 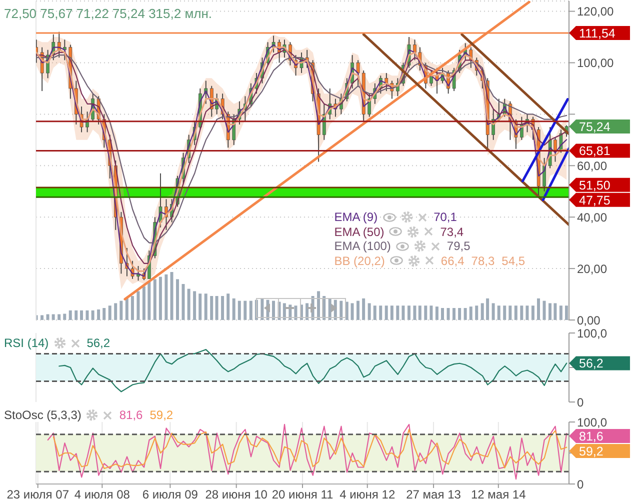 I want to click on chart-subtitle: 72,50 75,67 71,22 75,24 315,2 млн., so click(x=108, y=13).